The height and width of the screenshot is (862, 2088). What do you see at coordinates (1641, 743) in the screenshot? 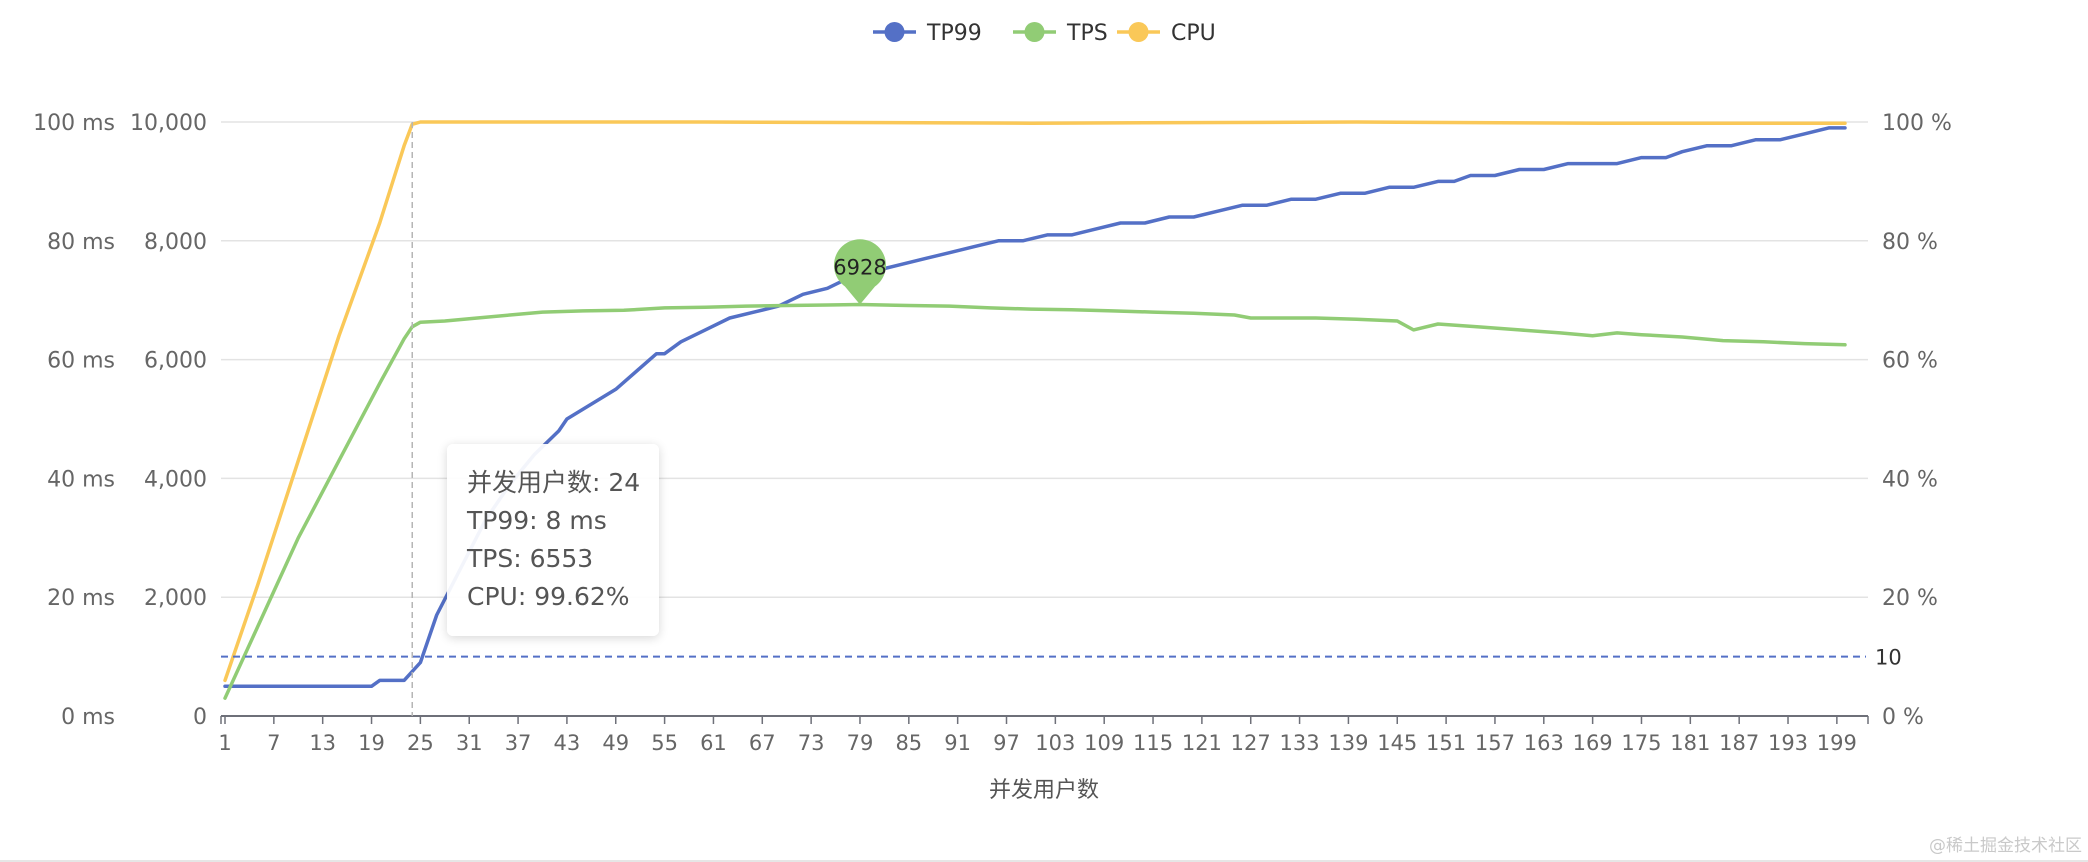
I see `x-tick-label: 175` at bounding box center [1641, 743].